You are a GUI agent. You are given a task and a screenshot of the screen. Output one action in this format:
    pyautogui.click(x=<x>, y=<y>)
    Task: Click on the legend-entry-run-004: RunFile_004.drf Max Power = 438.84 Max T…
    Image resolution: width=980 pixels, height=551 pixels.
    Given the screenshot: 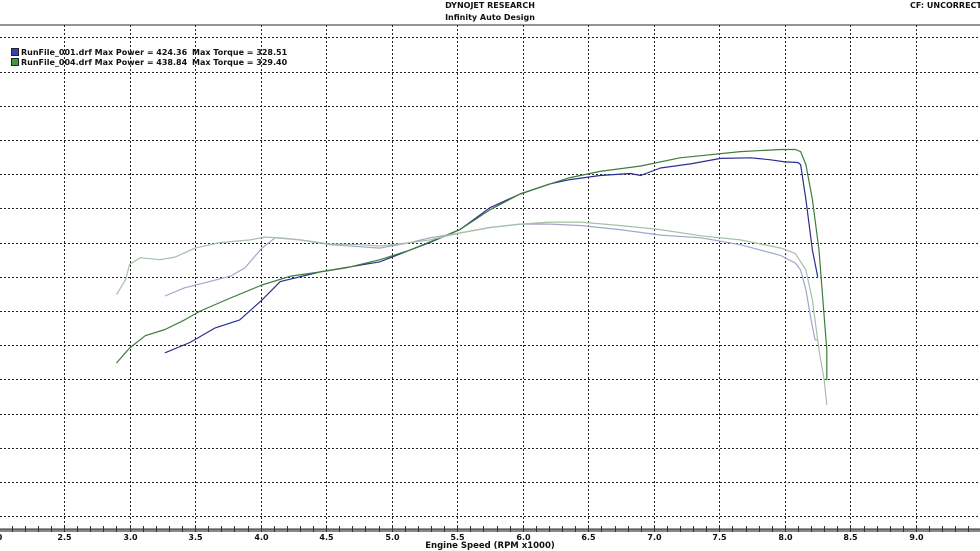 What is the action you would take?
    pyautogui.click(x=149, y=62)
    